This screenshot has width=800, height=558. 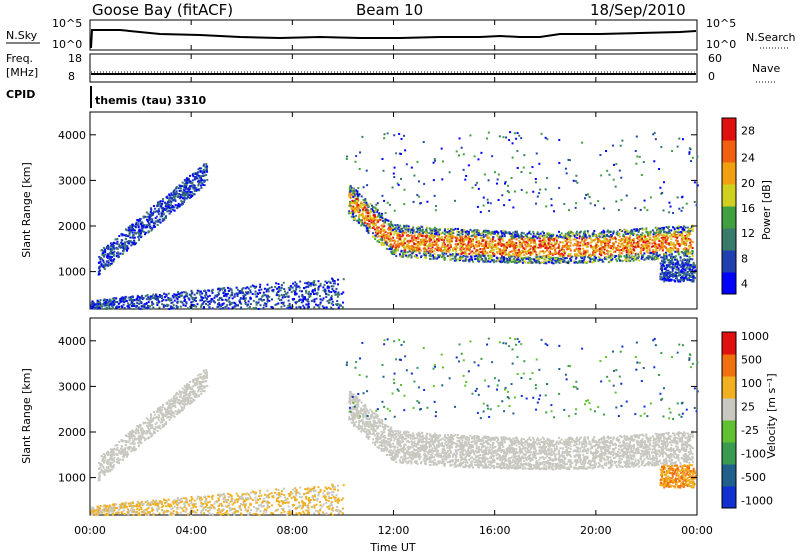 What do you see at coordinates (711, 76) in the screenshot?
I see `nave-tick-bottom: 0` at bounding box center [711, 76].